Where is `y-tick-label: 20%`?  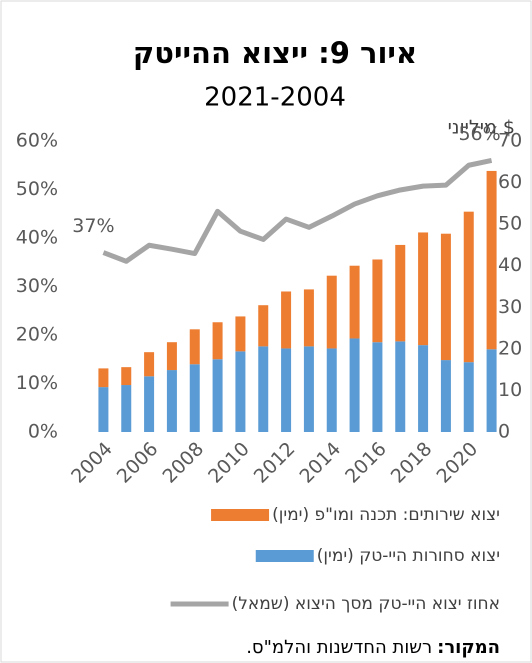
y-tick-label: 20% is located at coordinates (37, 335).